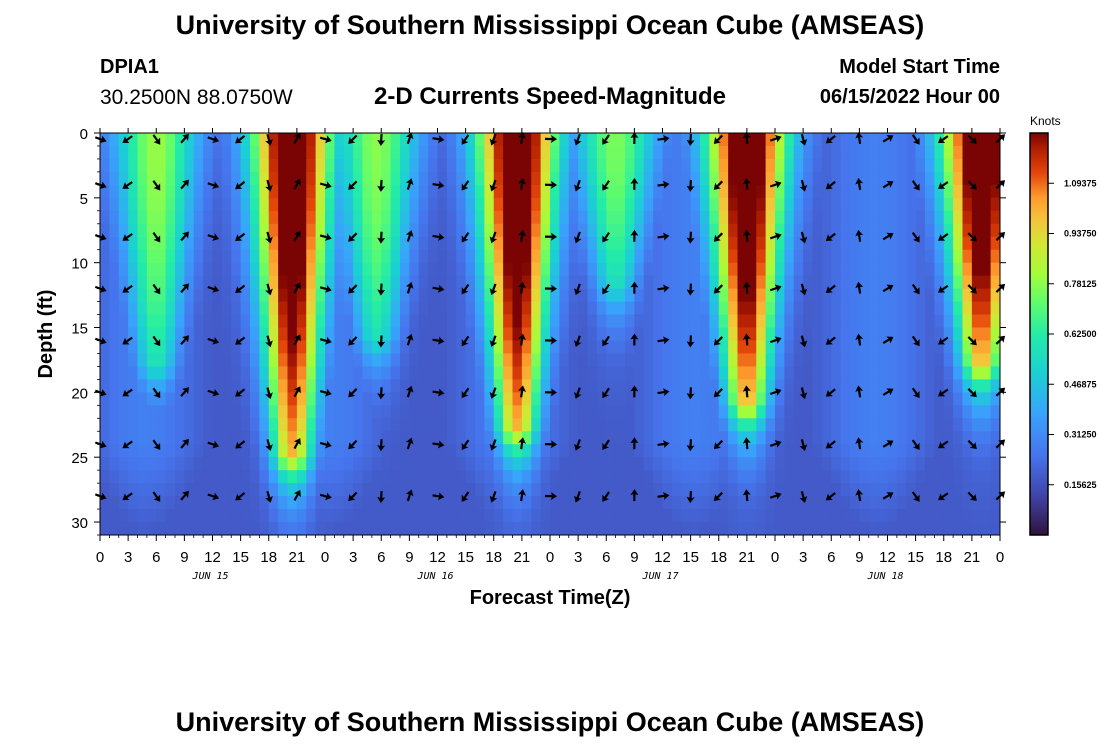  What do you see at coordinates (972, 557) in the screenshot?
I see `x-tick-label: 21` at bounding box center [972, 557].